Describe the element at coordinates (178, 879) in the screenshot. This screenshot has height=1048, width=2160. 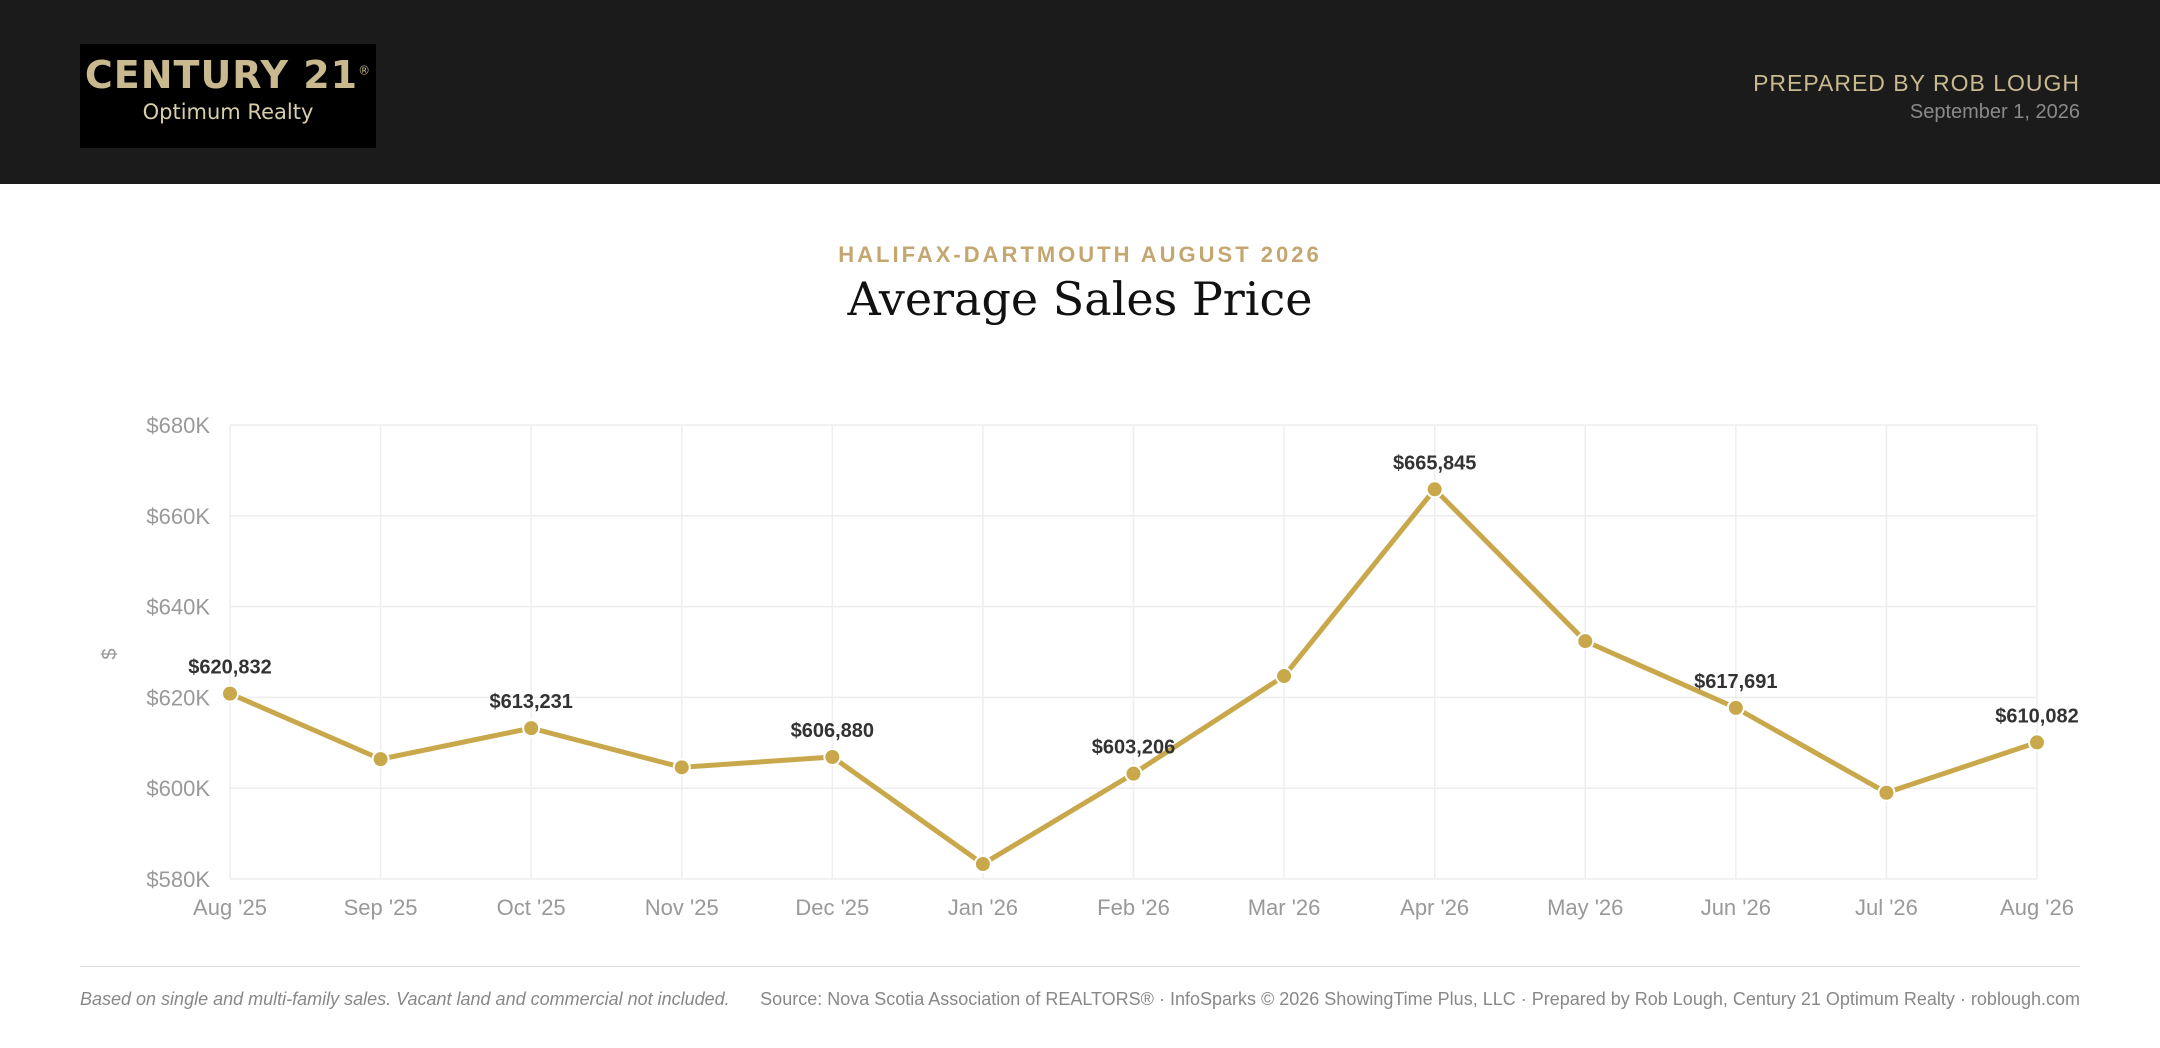
I see `y-tick-label: $580K` at that location.